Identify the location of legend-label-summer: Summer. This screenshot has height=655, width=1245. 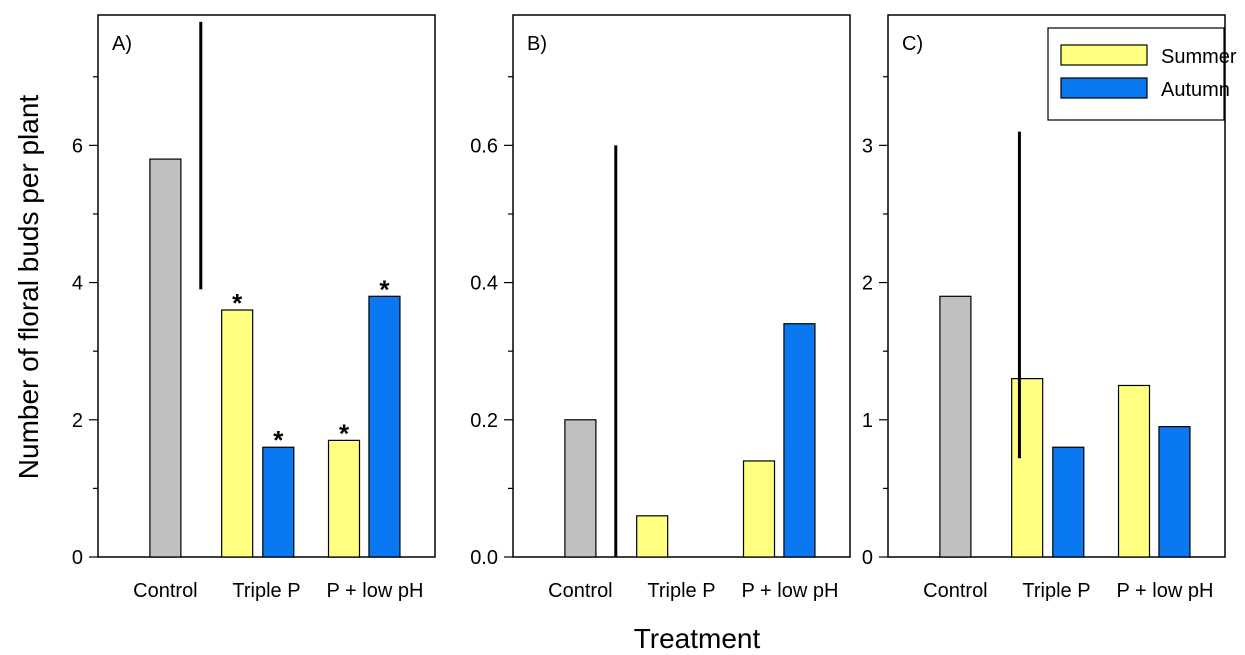
(1199, 57).